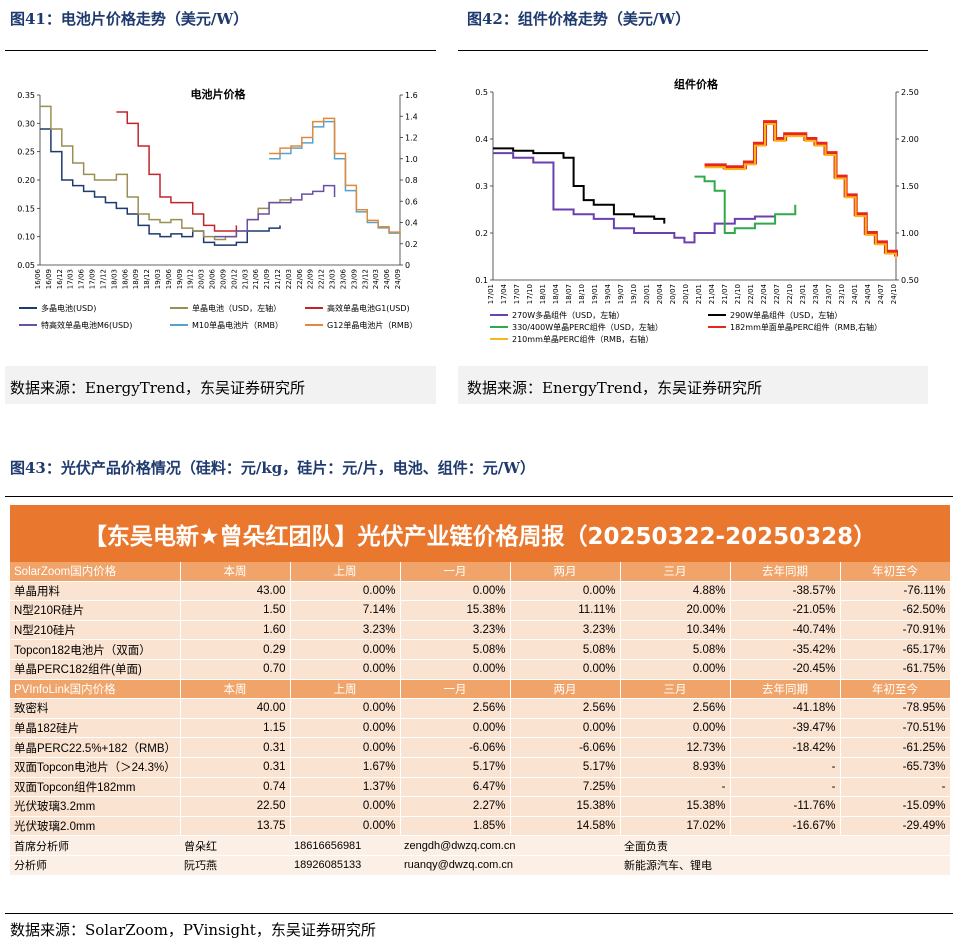  I want to click on table-cell: 去年同期, so click(785, 689).